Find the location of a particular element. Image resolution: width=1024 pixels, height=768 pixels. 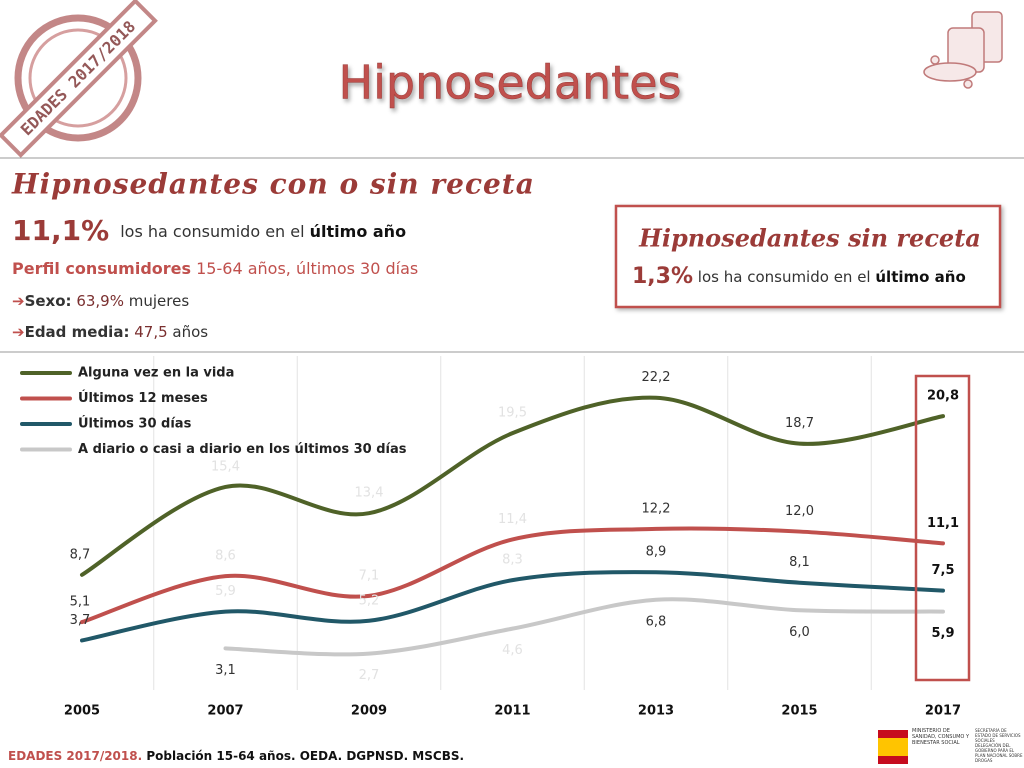

value-label: 20,8 is located at coordinates (943, 396).